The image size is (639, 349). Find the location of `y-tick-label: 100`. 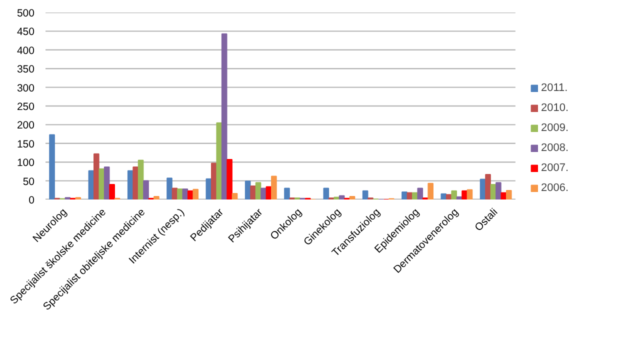

y-tick-label: 100 is located at coordinates (25, 163).